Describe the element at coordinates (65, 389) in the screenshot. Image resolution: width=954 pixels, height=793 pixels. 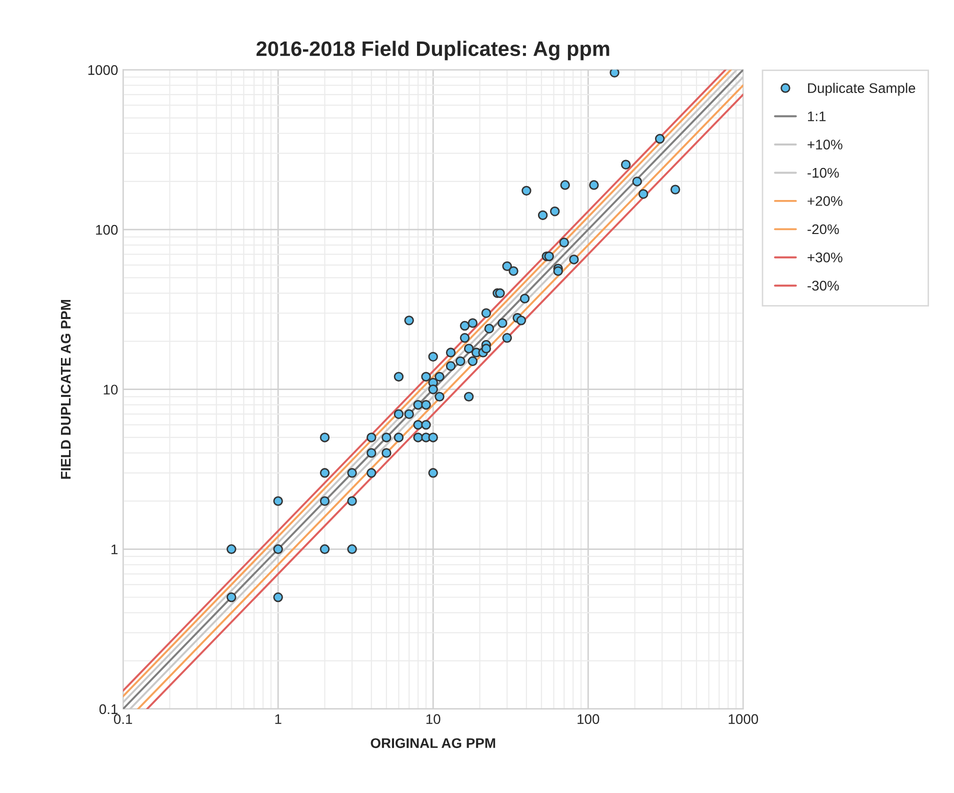
I see `y-axis-title: FIELD DUPLICATE AG PPM` at that location.